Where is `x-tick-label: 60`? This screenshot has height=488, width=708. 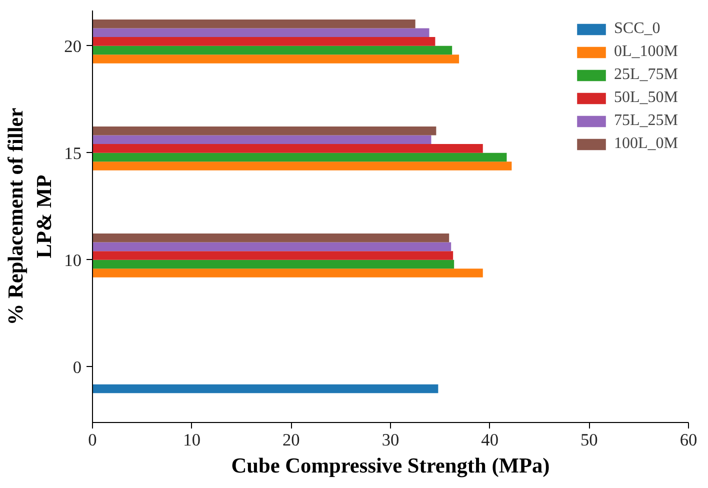 x-tick-label: 60 is located at coordinates (689, 440).